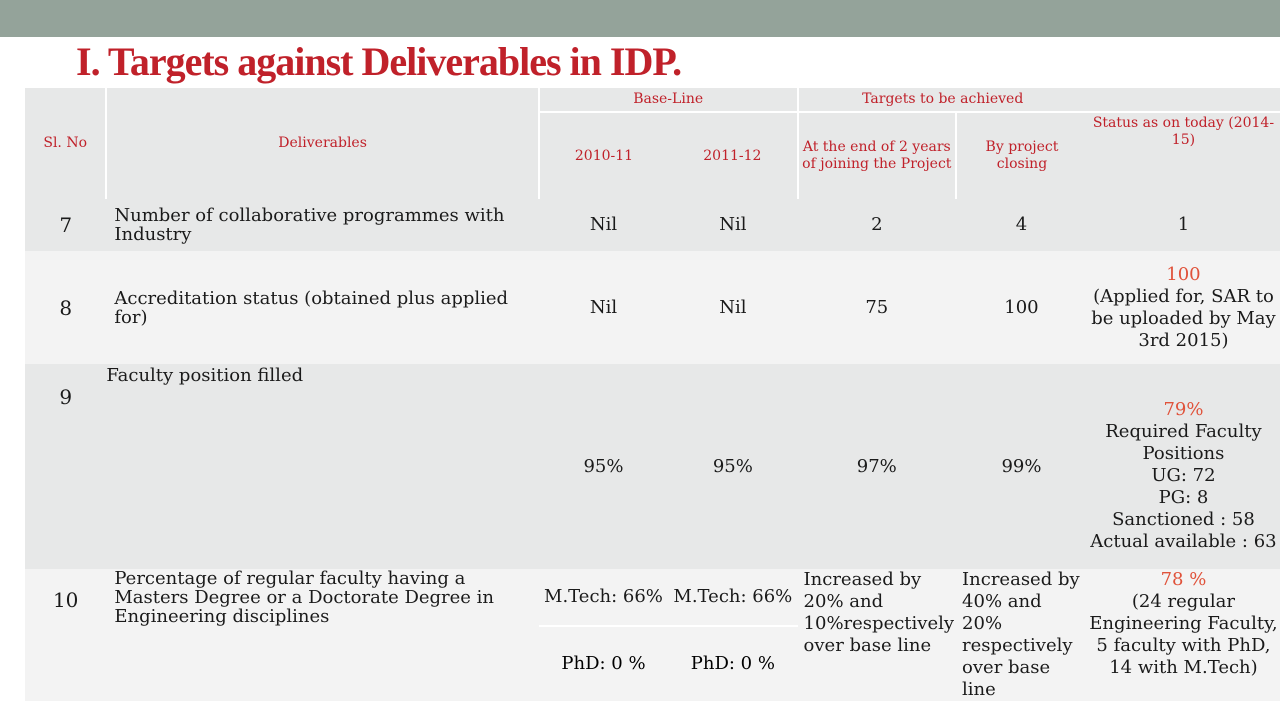  I want to click on row-target-close: 99%, so click(1021, 466).